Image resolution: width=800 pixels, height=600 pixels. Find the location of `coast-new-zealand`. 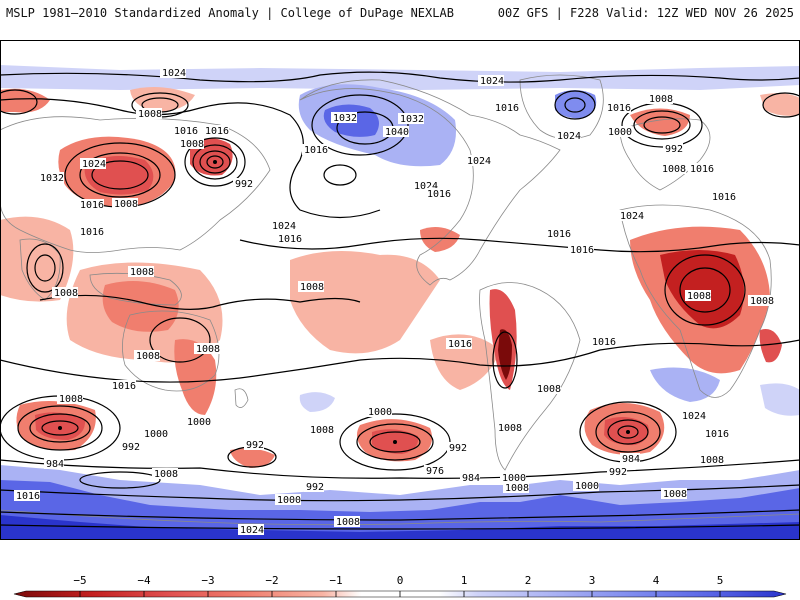

coast-new-zealand is located at coordinates (241, 398).